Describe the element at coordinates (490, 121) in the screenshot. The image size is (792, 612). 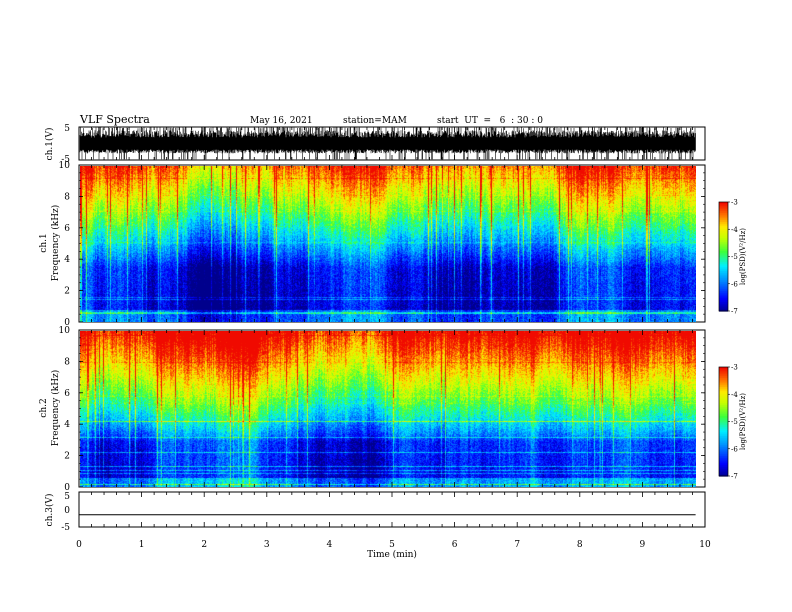
I see `start-time-label: start UT = 6 : 30 : 0` at that location.